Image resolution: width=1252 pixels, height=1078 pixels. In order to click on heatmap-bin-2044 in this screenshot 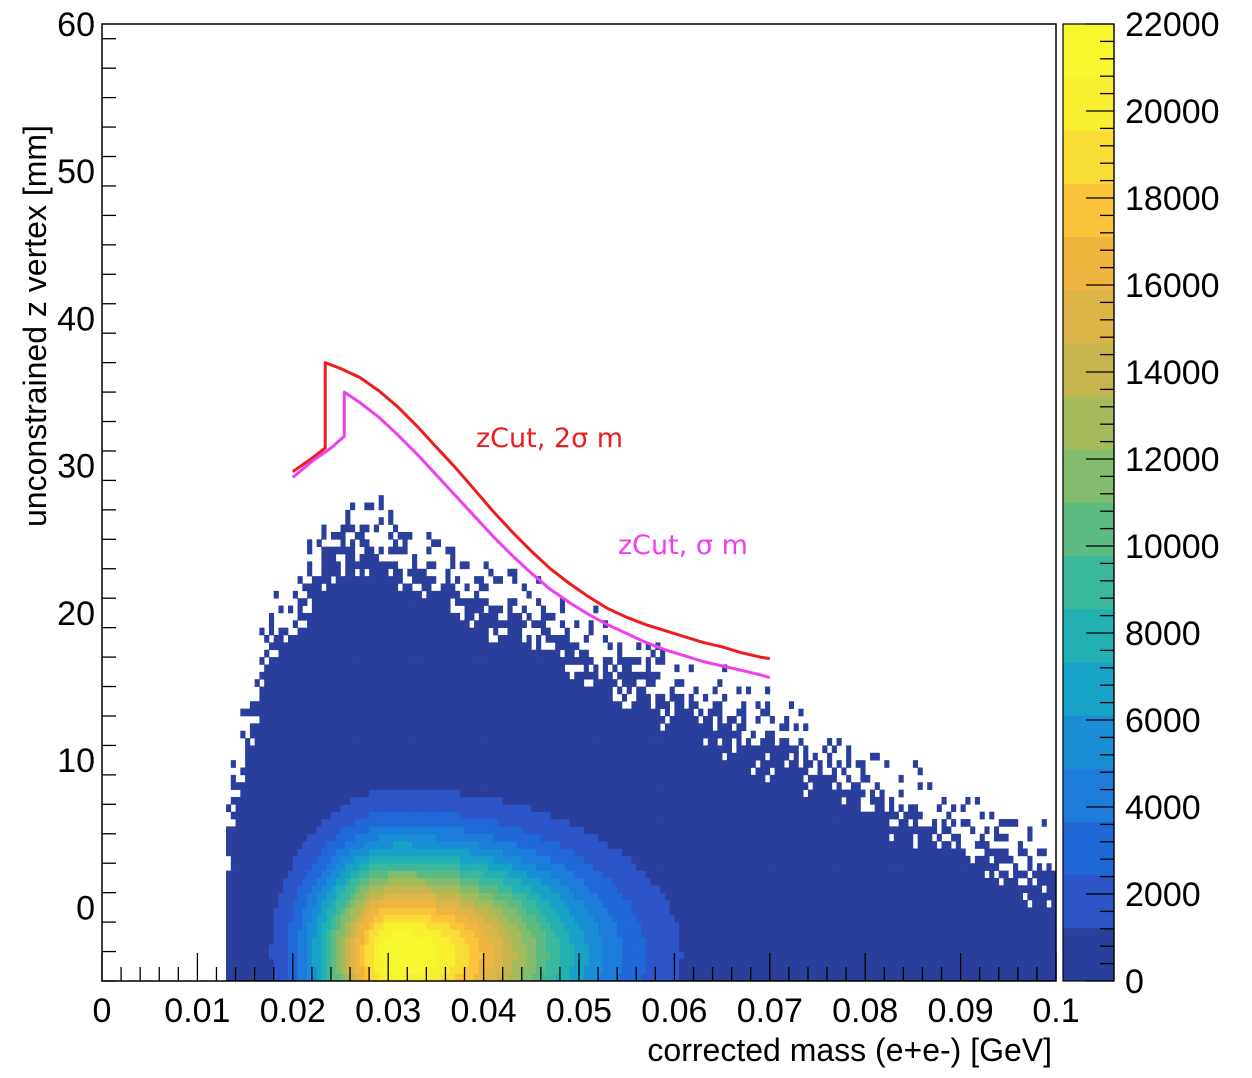, I will do `click(419, 940)`.